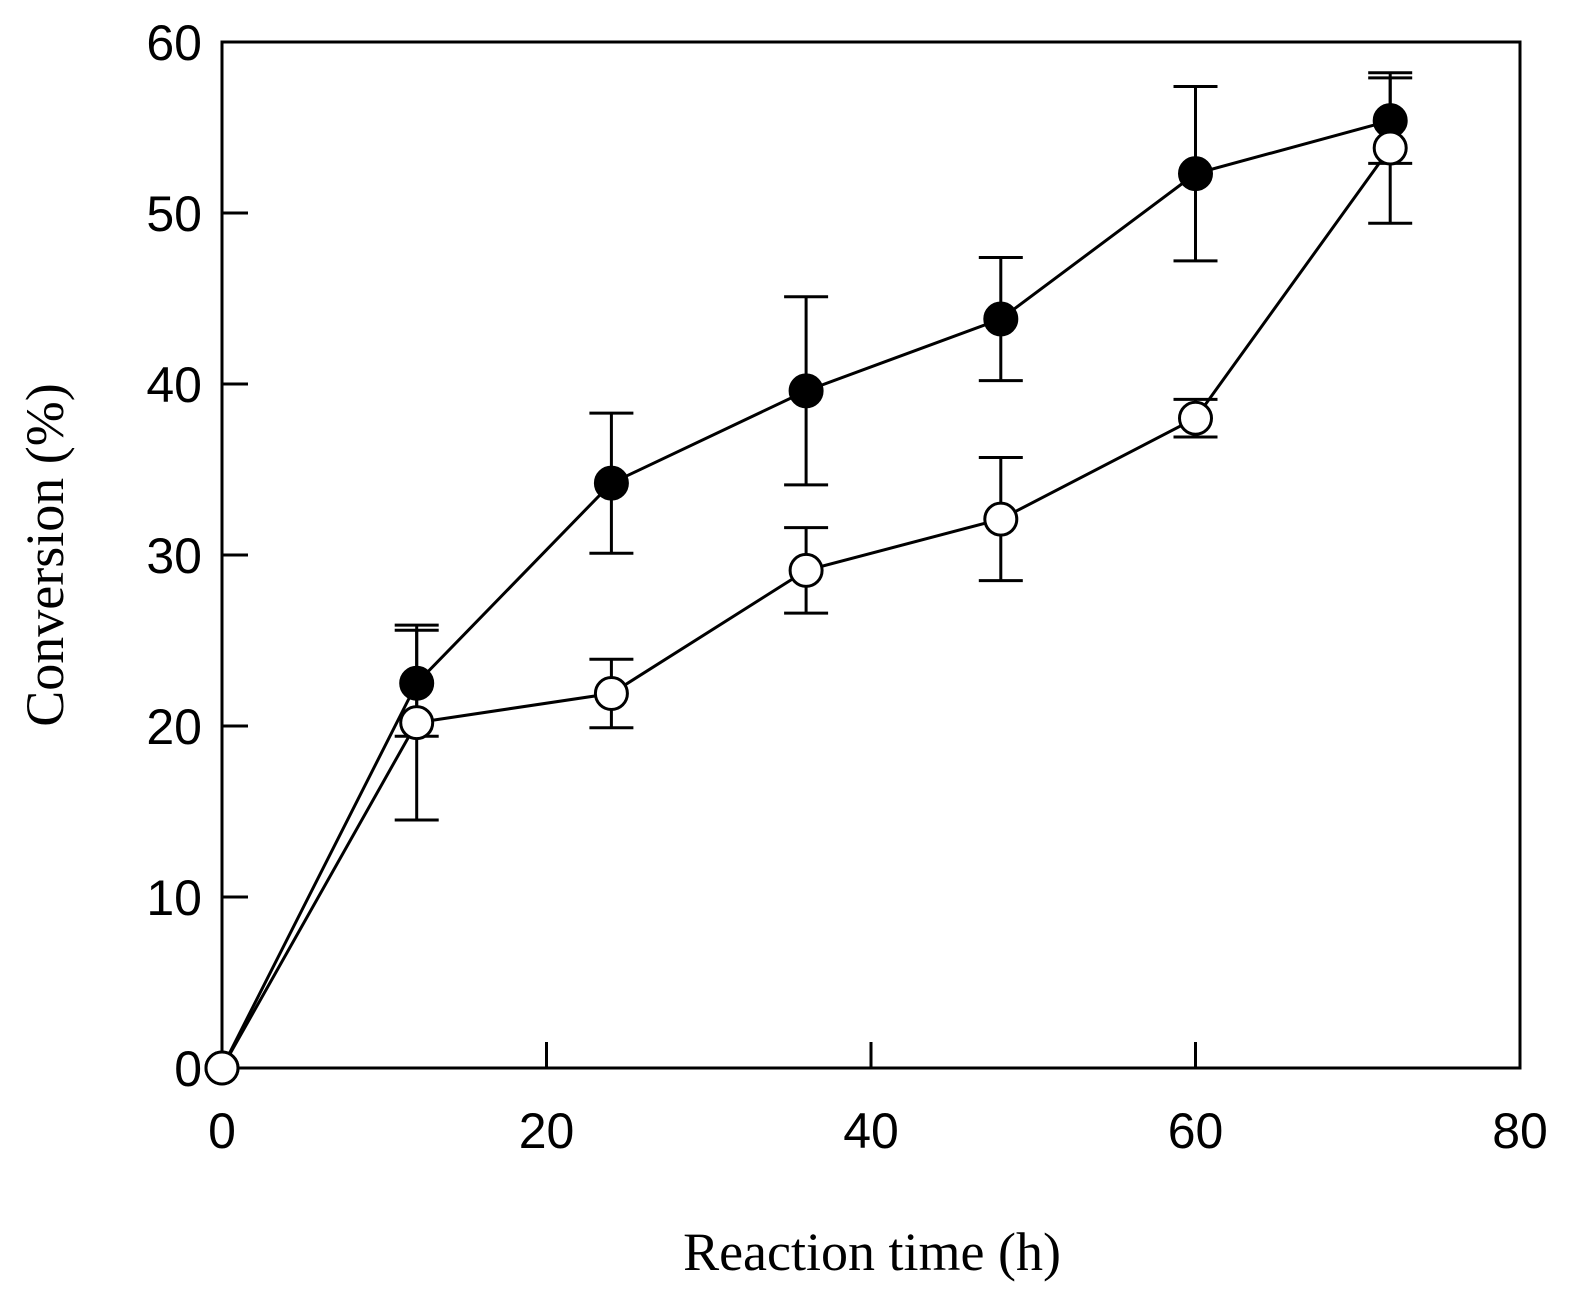 Image resolution: width=1586 pixels, height=1310 pixels. Describe the element at coordinates (188, 1069) in the screenshot. I see `y-tick-label-0: 0` at that location.